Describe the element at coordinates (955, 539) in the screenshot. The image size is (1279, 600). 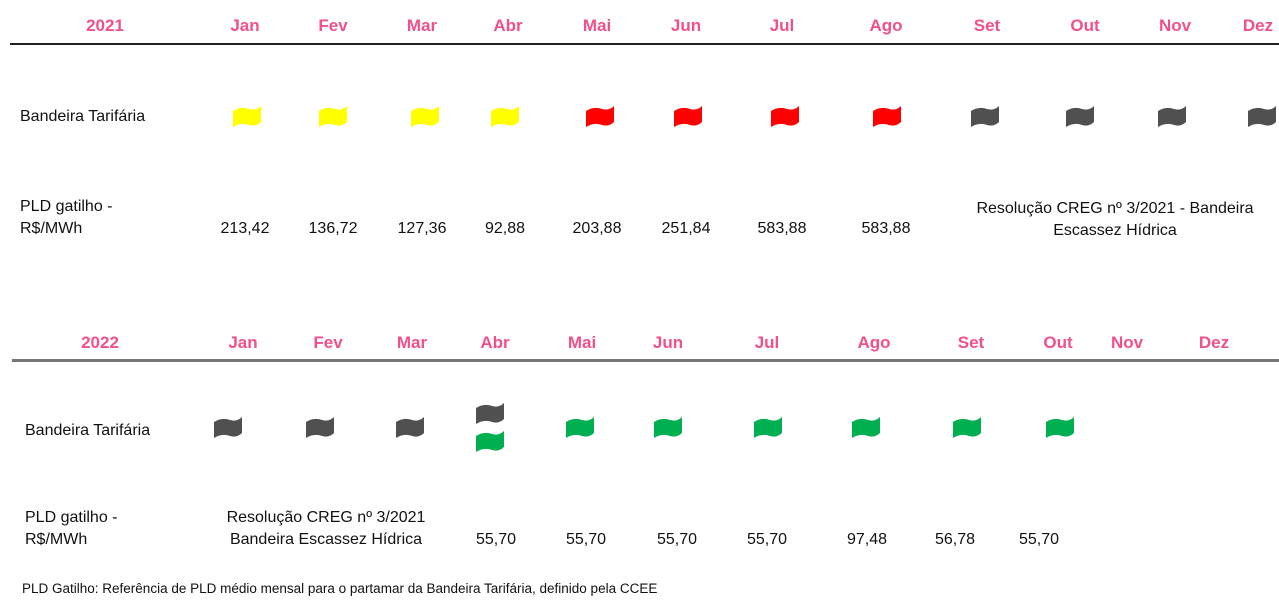
I see `pld-value: 56,78` at that location.